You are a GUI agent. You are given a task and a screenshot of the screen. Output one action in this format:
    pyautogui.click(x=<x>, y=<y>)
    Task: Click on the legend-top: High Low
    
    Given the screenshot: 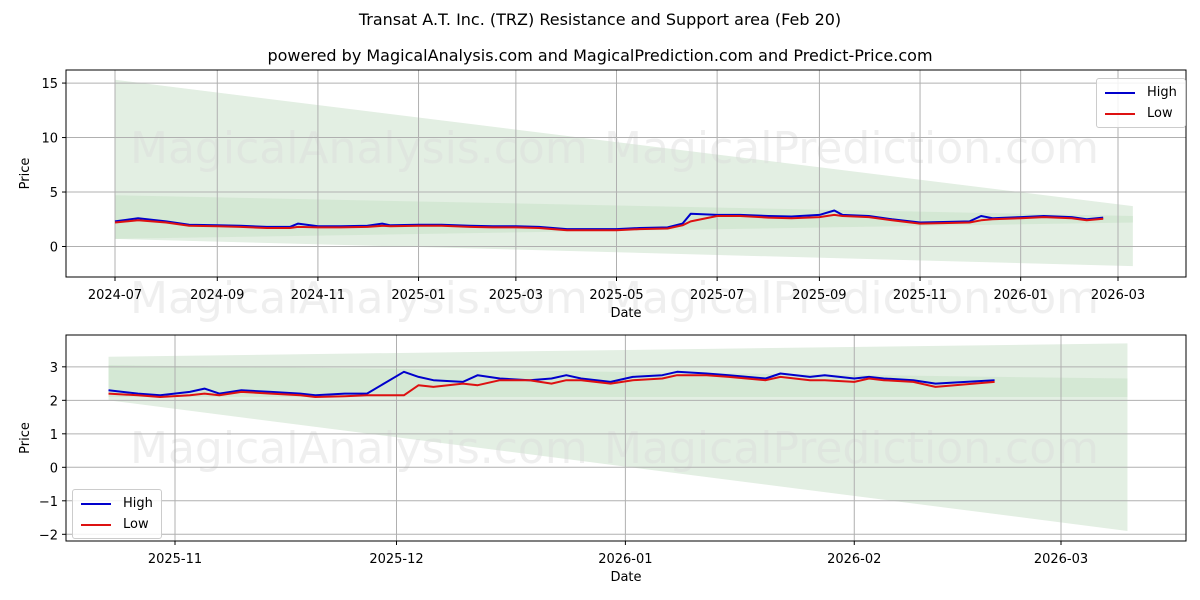 What is the action you would take?
    pyautogui.click(x=1141, y=103)
    